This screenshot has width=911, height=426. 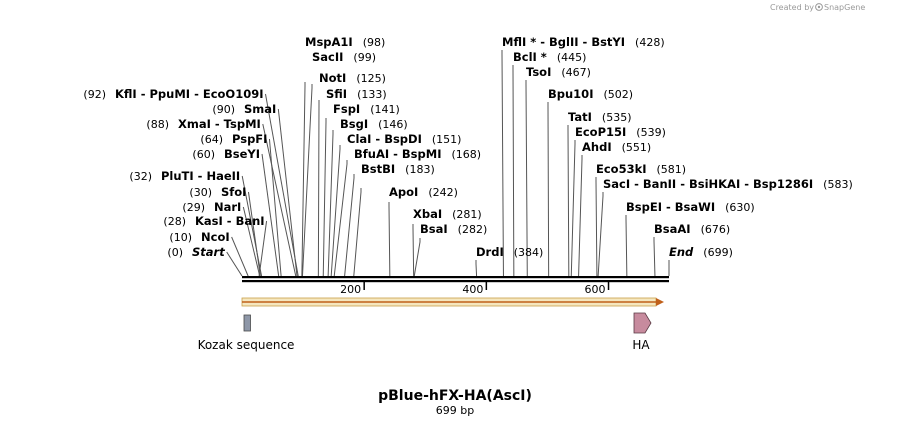 What do you see at coordinates (227, 207) in the screenshot?
I see `site-label: NarI` at bounding box center [227, 207].